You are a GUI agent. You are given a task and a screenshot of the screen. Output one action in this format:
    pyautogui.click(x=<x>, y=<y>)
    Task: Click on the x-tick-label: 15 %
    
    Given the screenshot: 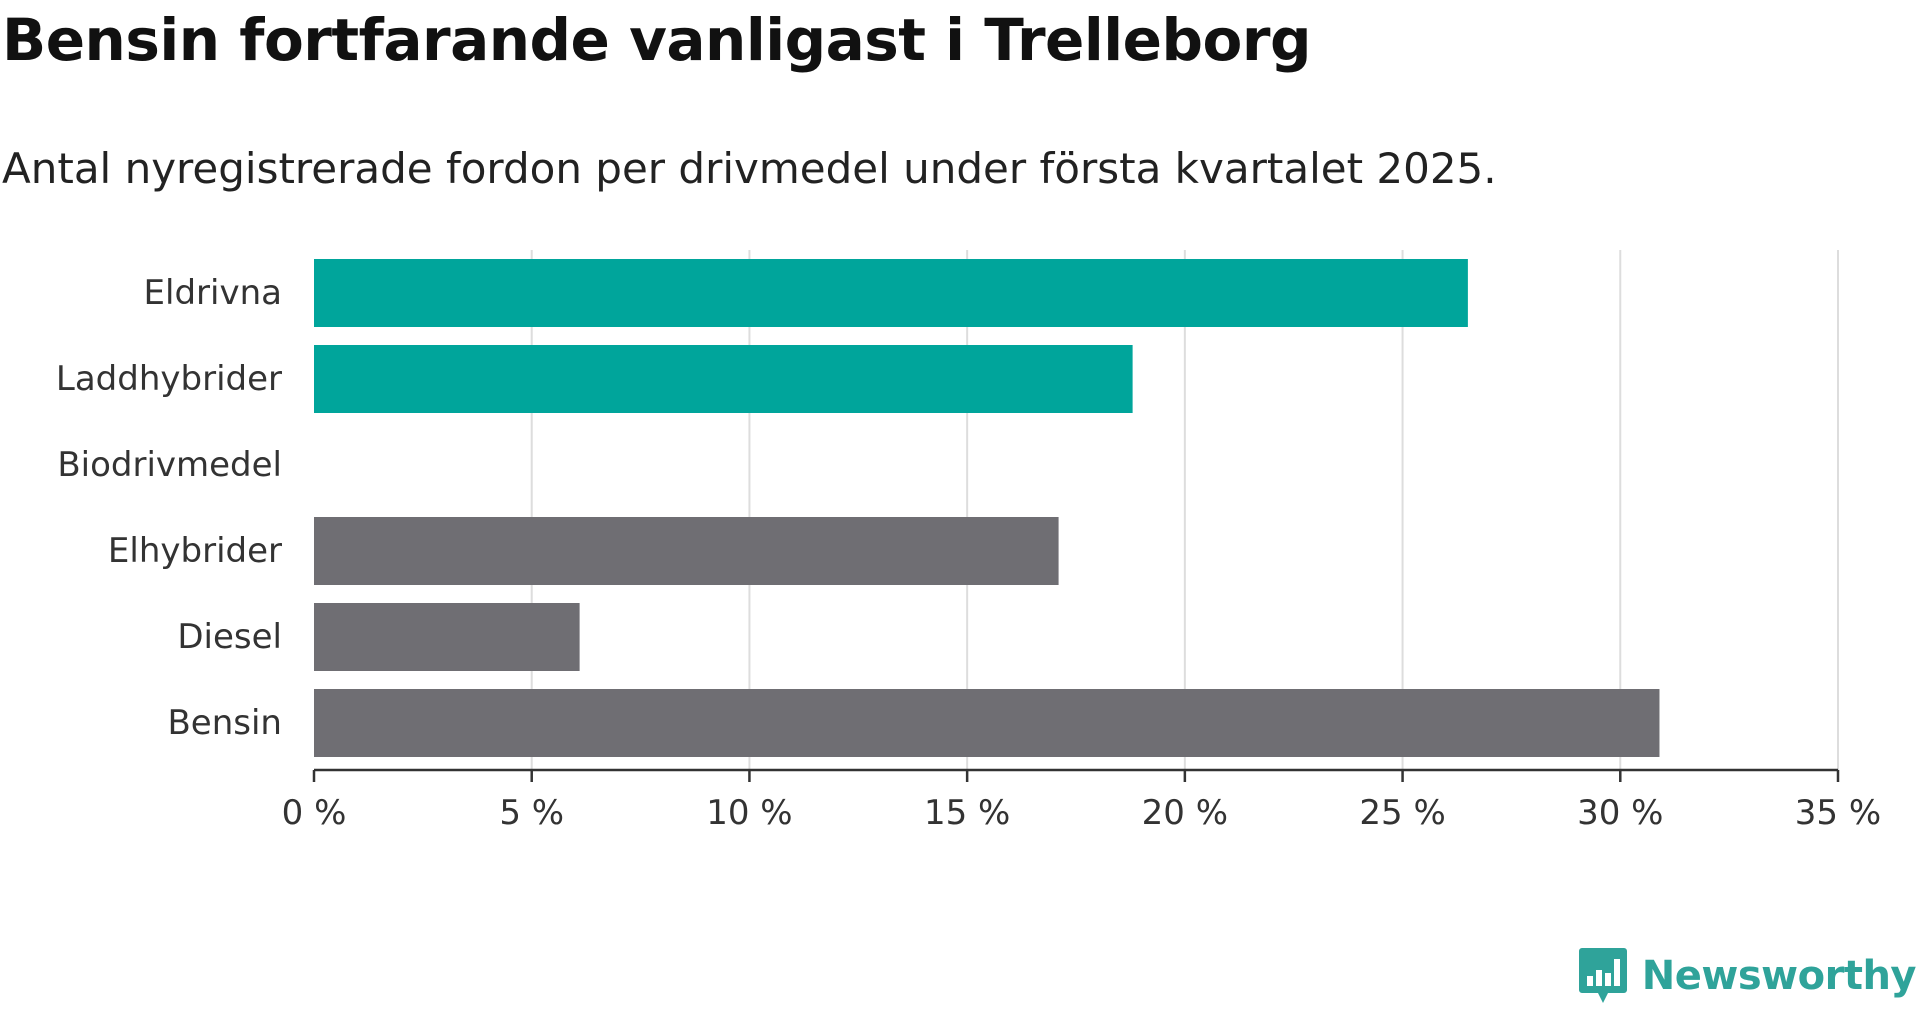 What is the action you would take?
    pyautogui.click(x=967, y=813)
    